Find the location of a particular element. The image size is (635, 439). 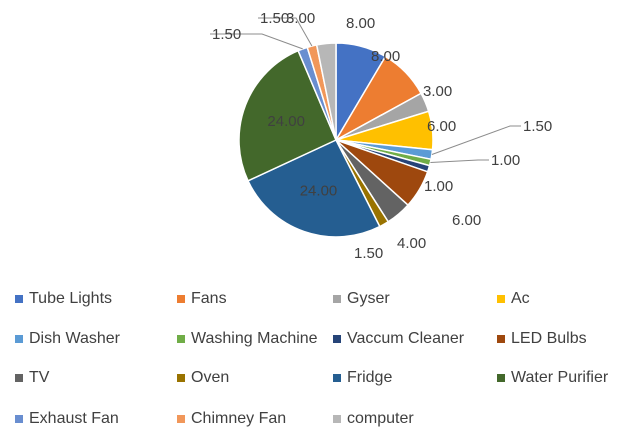

data-label-dish-washer: 1.50 is located at coordinates (537, 126).